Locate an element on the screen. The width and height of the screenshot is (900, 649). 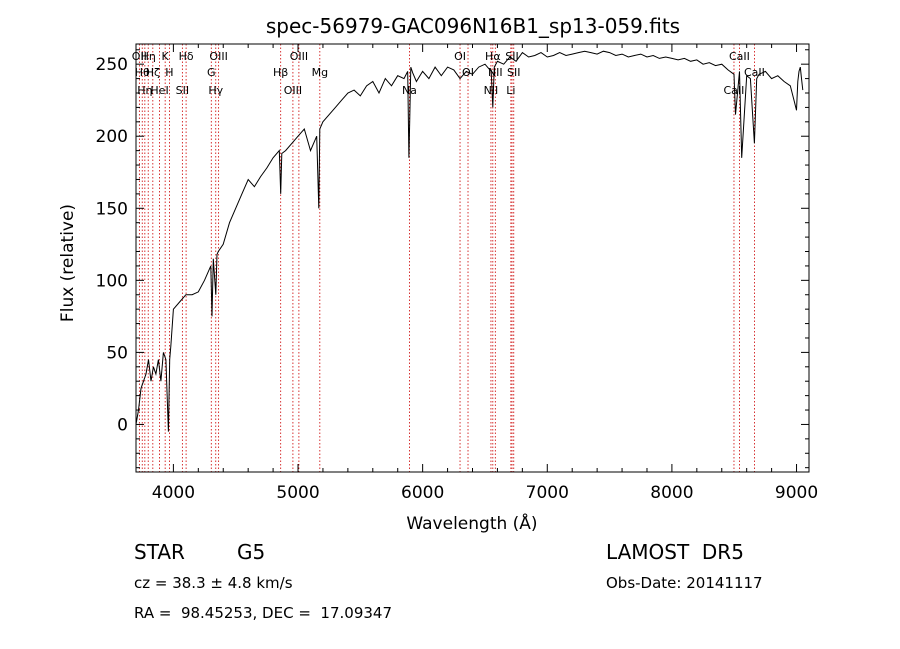
survey-name: LAMOST DR5 is located at coordinates (675, 552).